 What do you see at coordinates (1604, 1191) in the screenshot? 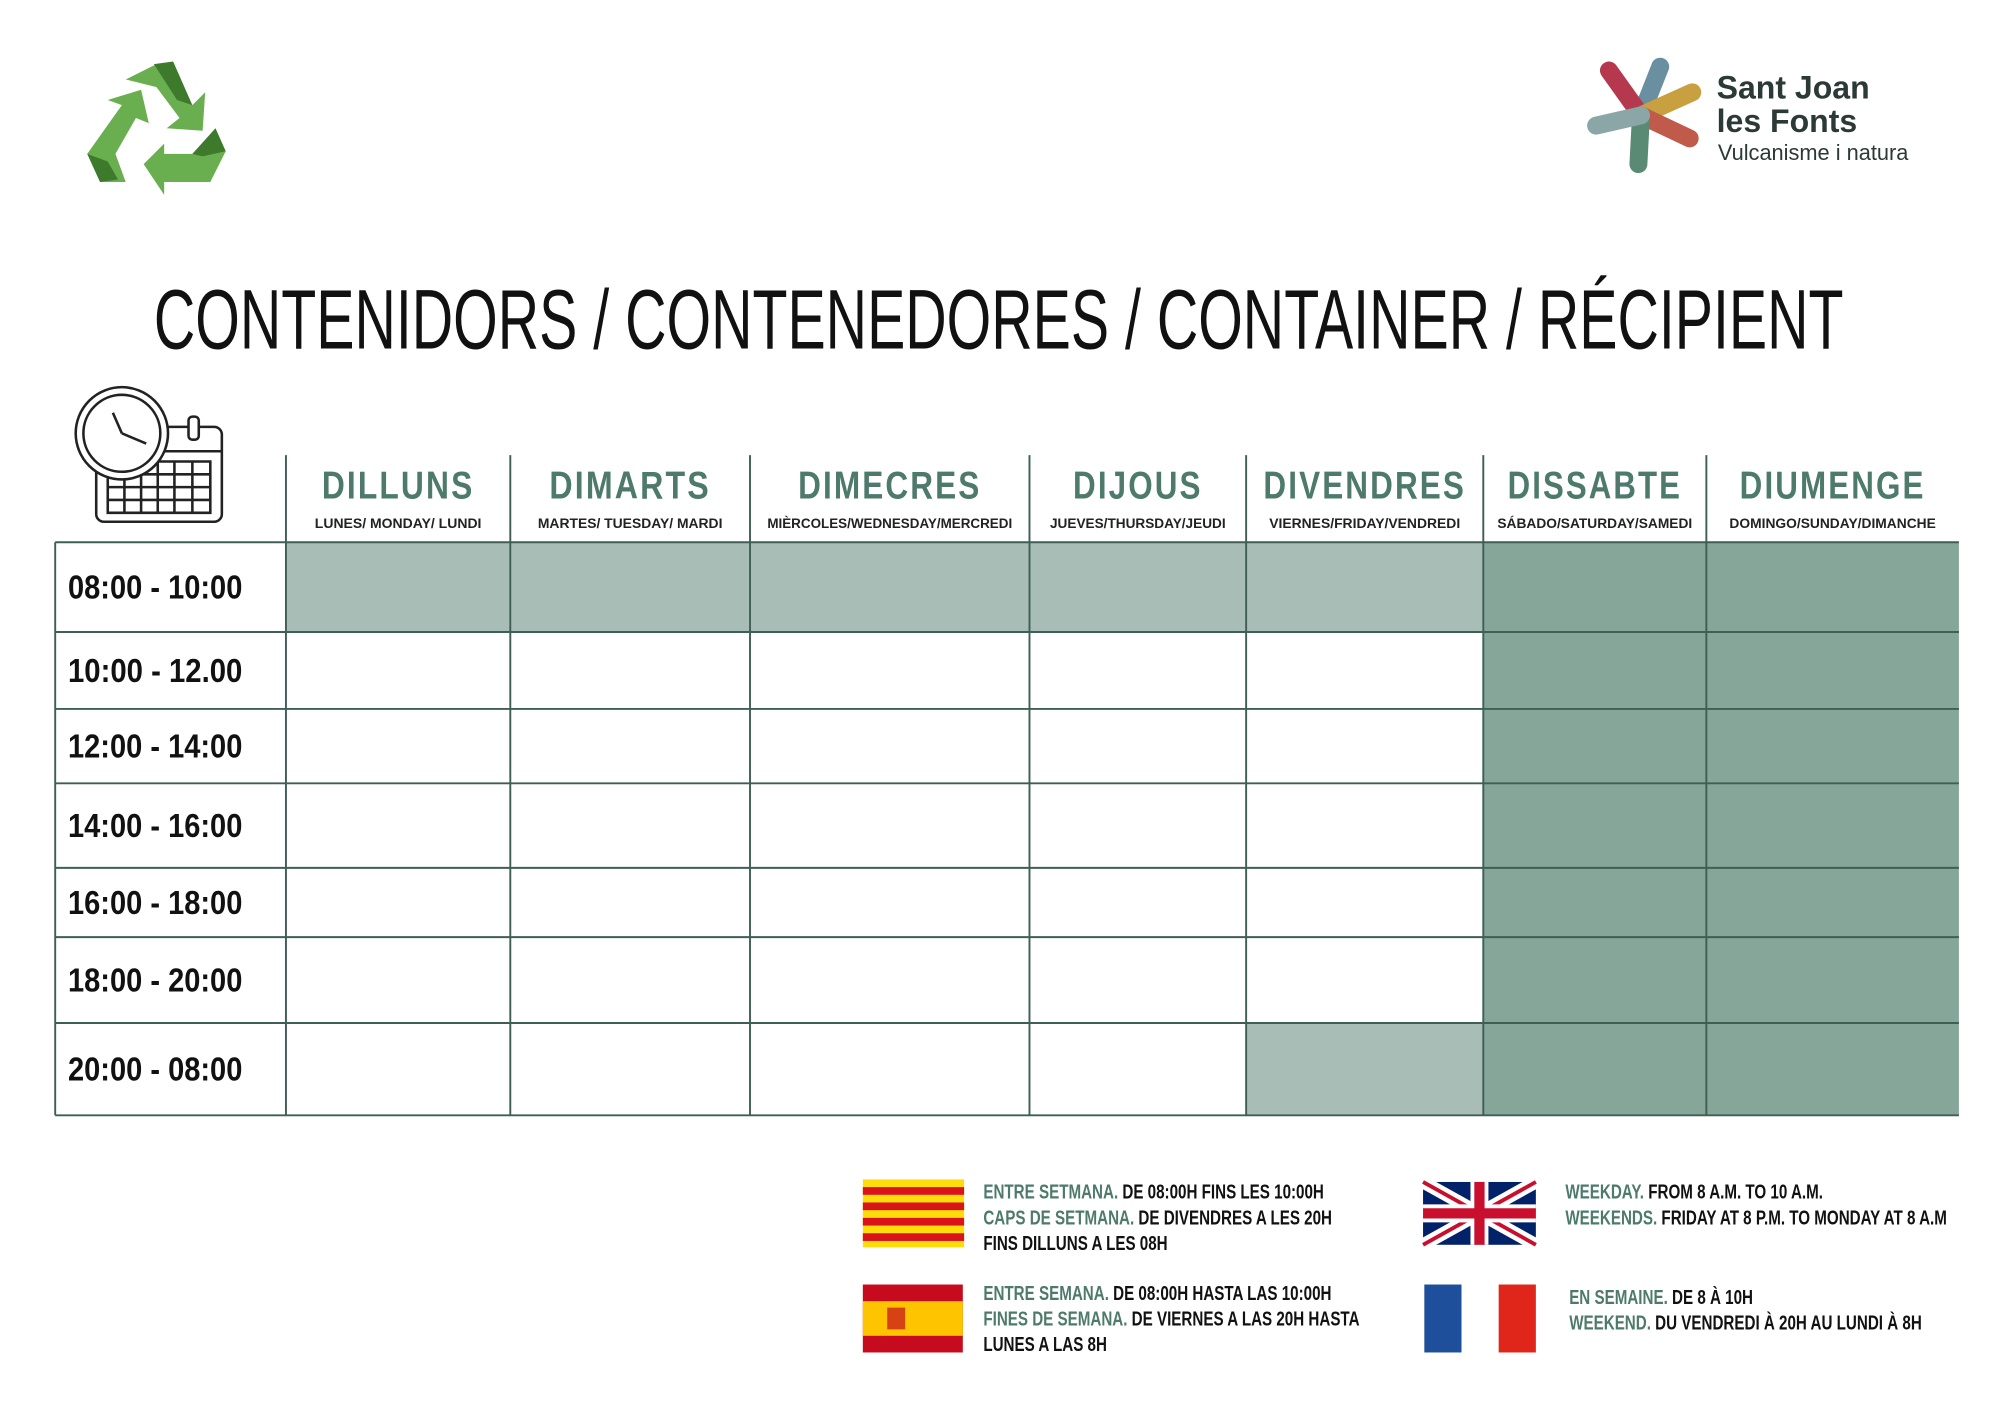
I see `legend-label: WEEKDAY.` at bounding box center [1604, 1191].